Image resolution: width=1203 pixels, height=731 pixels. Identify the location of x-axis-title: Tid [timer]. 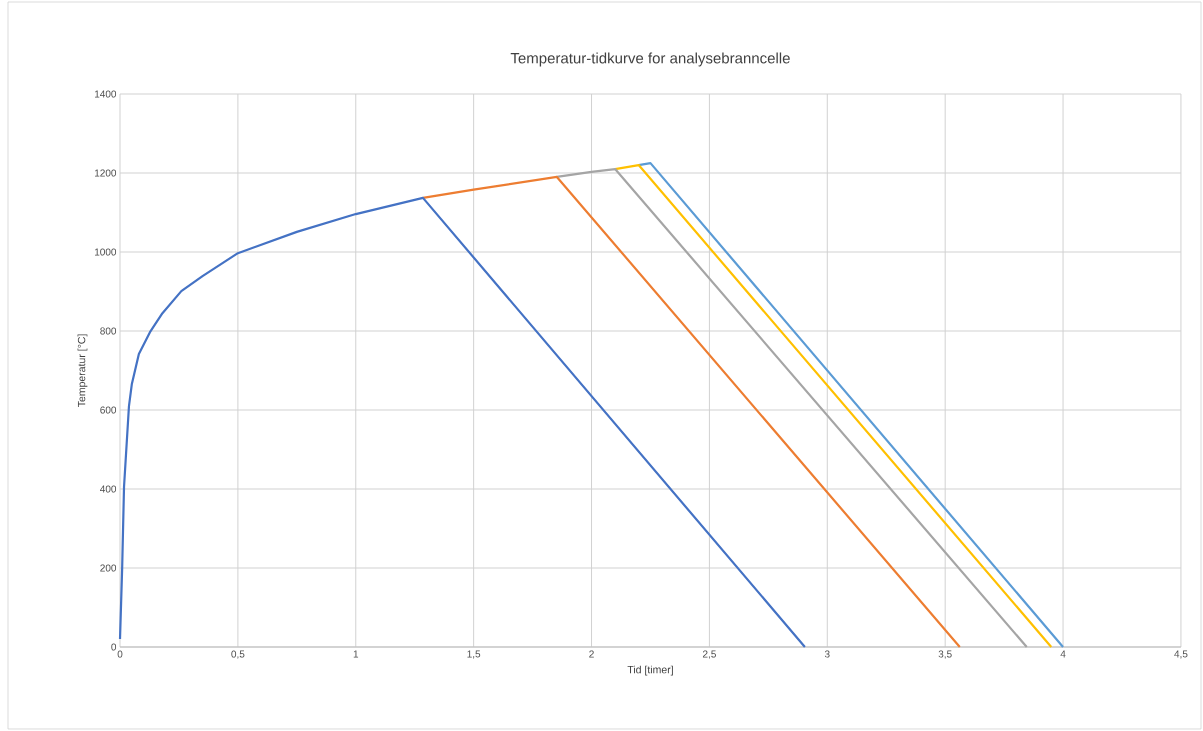
(650, 670).